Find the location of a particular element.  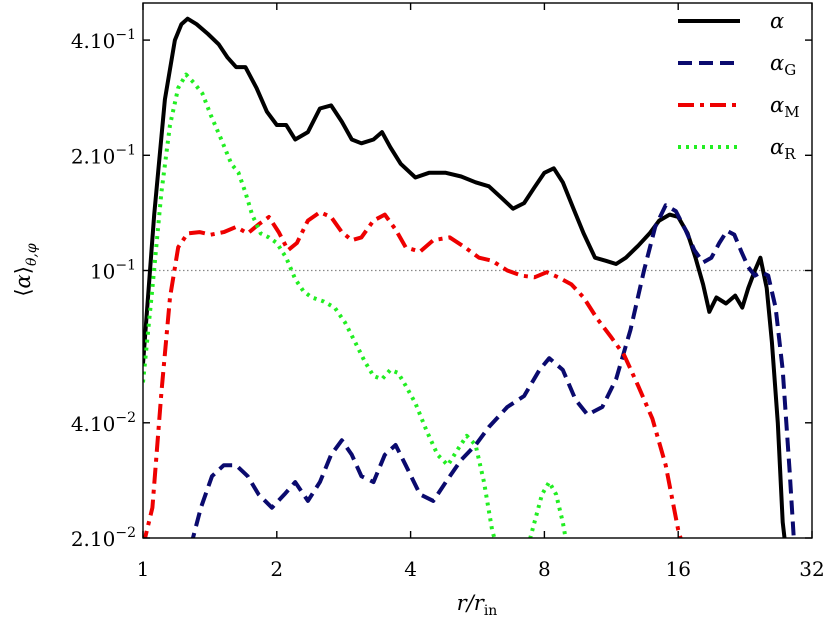

x-tick-label: 2 is located at coordinates (276, 569).